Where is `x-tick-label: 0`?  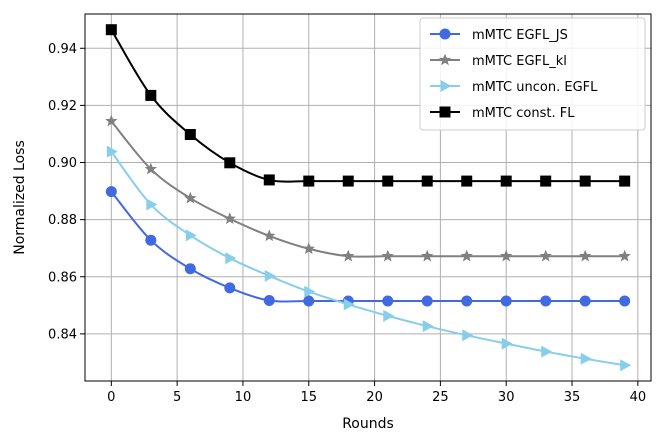
x-tick-label: 0 is located at coordinates (111, 397).